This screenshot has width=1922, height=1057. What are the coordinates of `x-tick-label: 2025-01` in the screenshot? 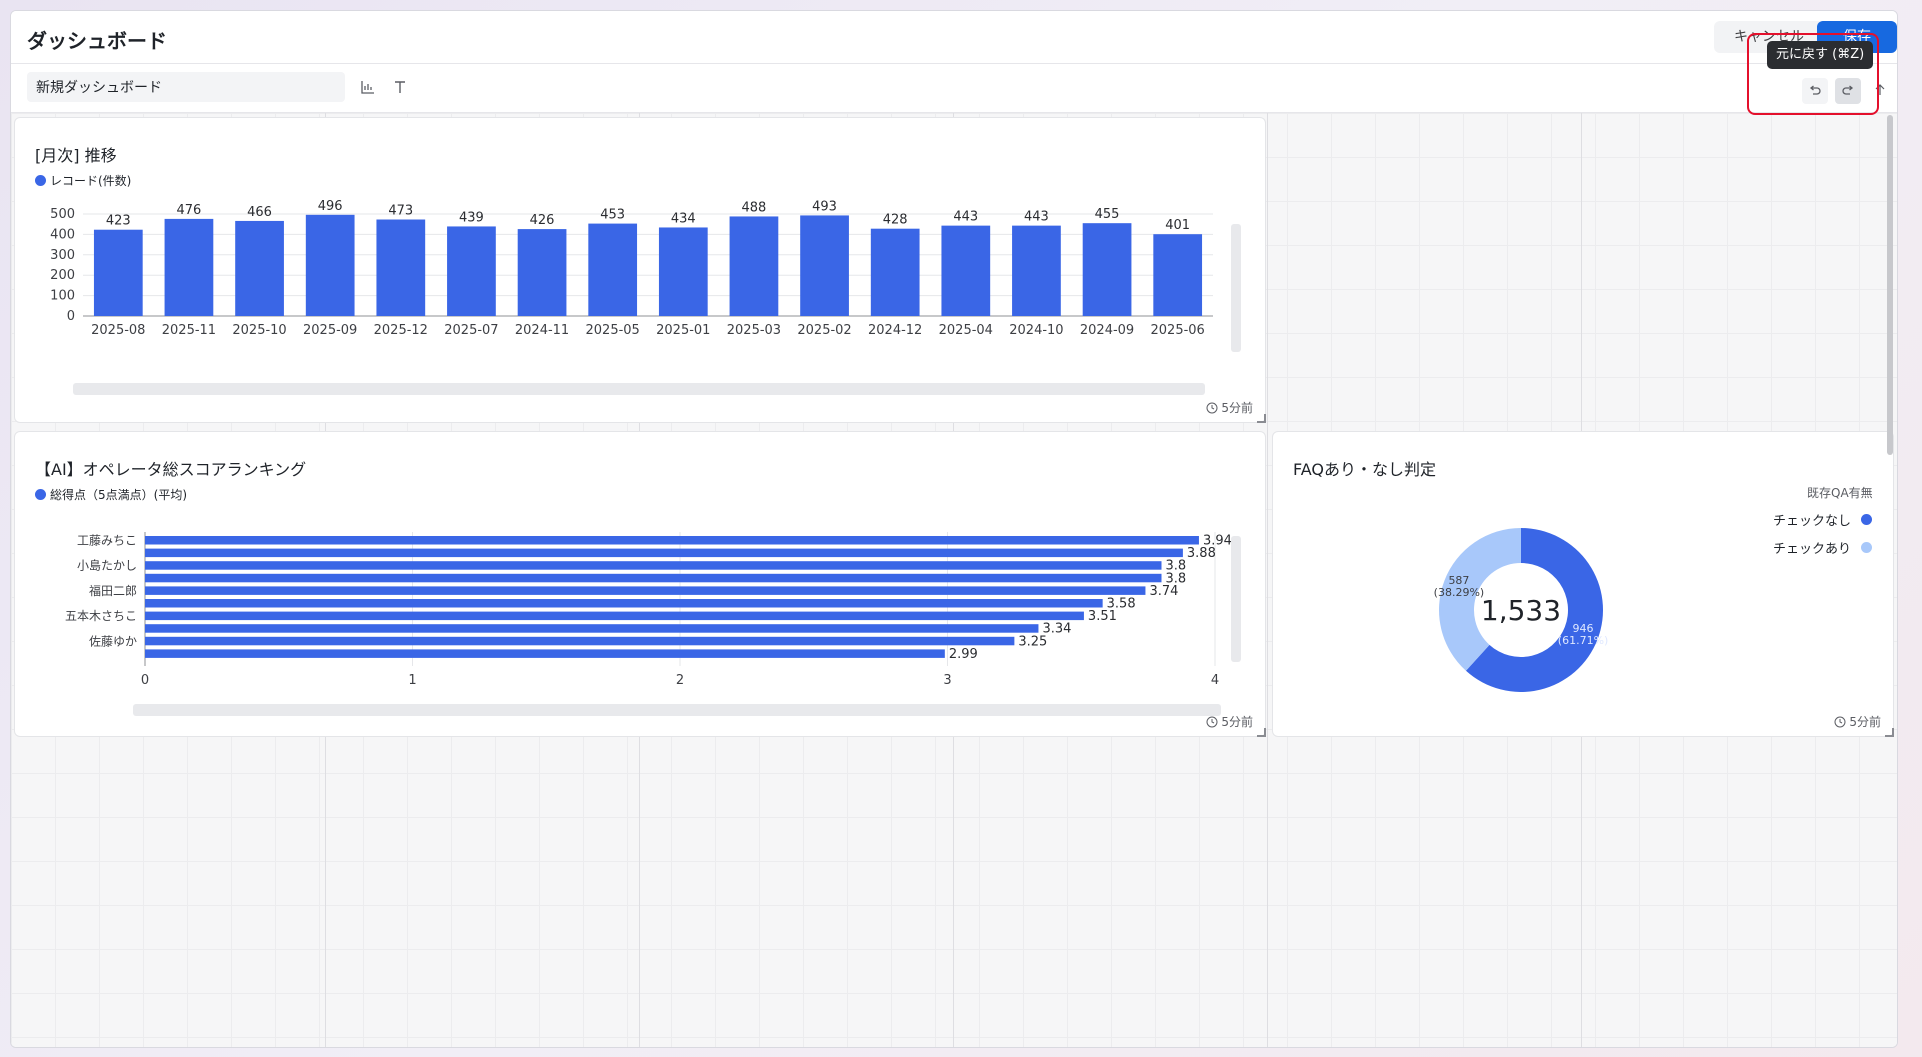 It's located at (683, 330).